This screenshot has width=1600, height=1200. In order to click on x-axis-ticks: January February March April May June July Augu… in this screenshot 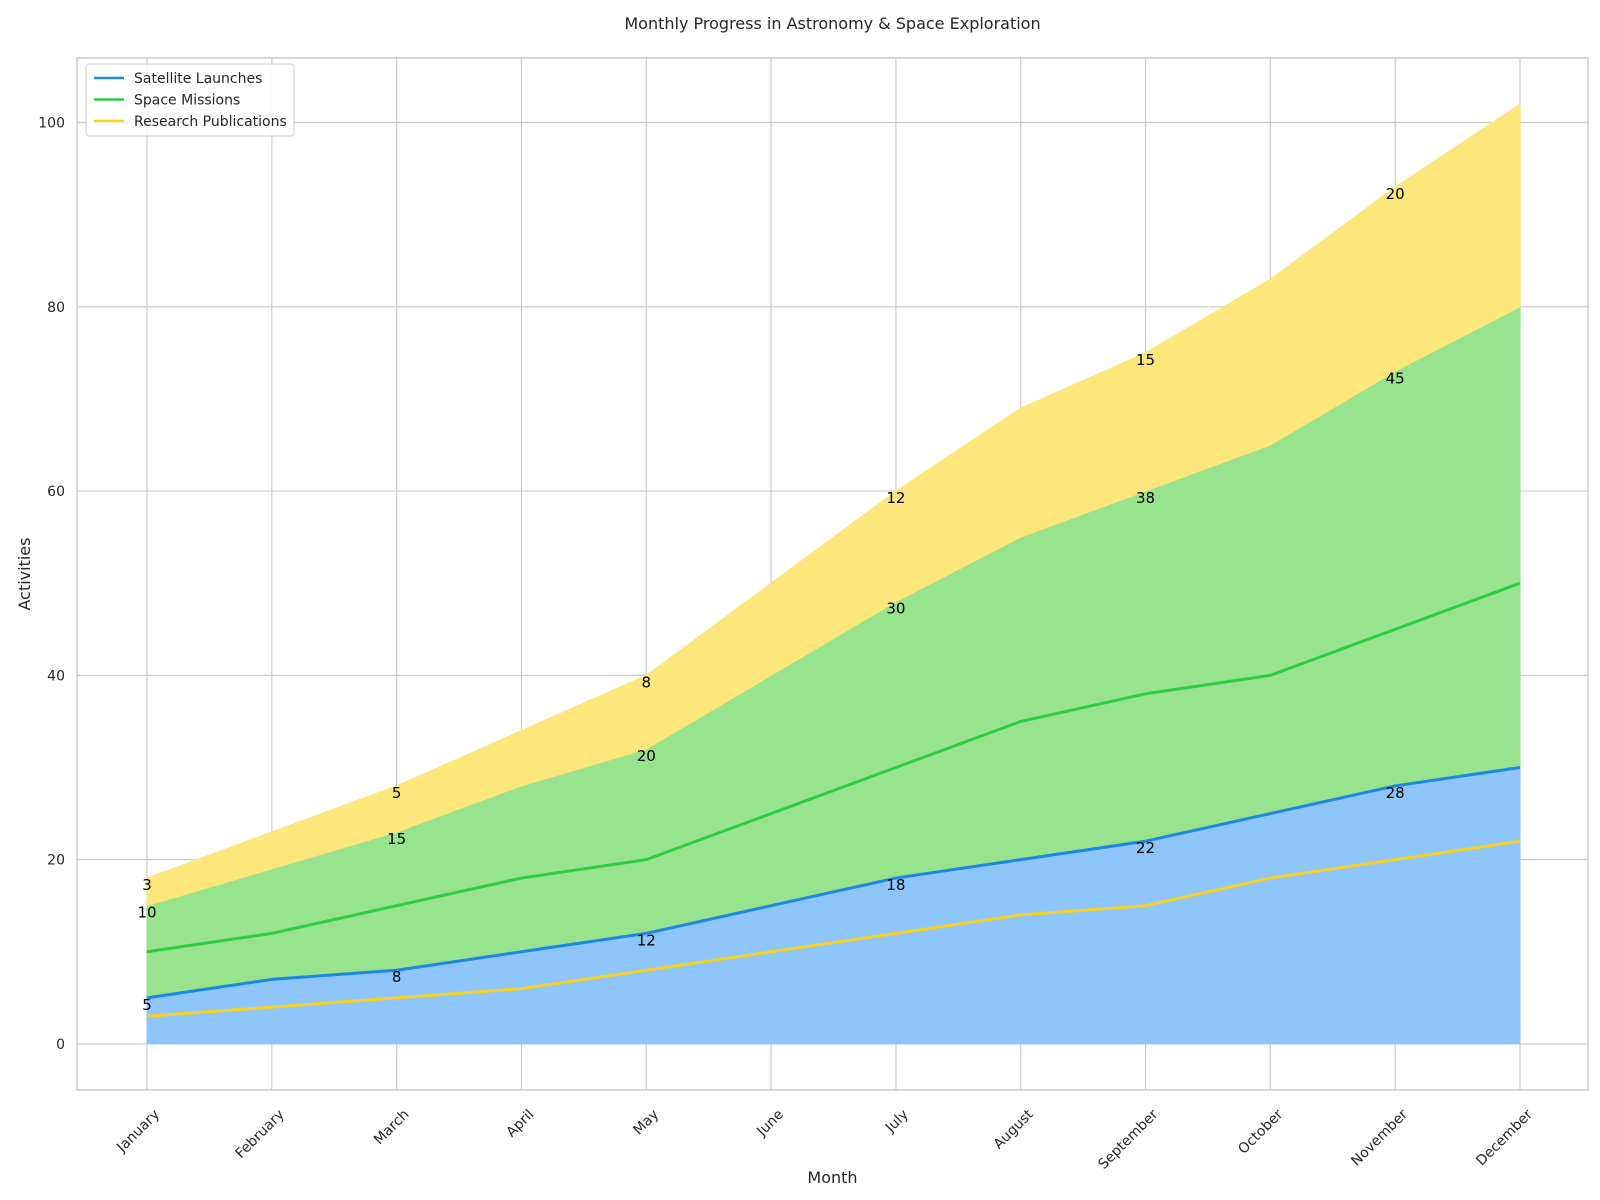, I will do `click(824, 1139)`.